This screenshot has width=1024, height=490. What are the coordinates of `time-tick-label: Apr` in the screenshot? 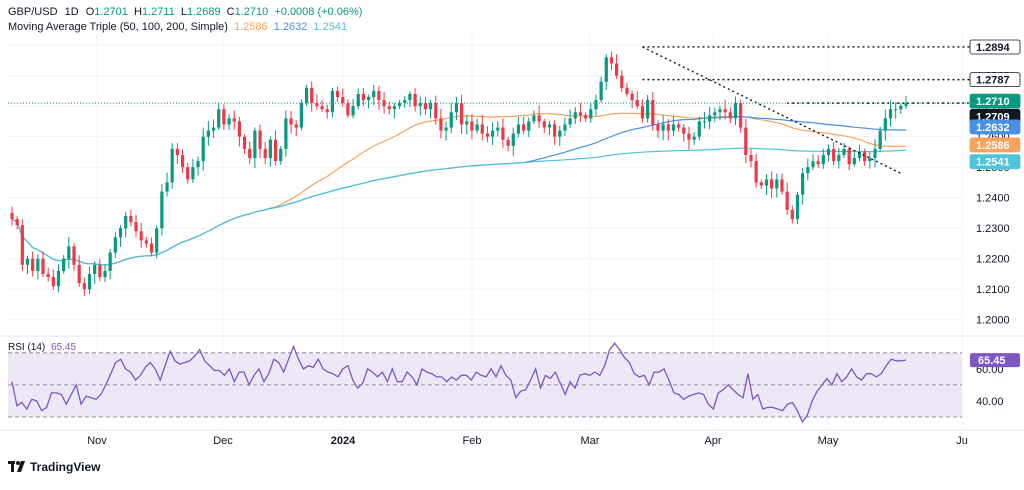 It's located at (712, 441).